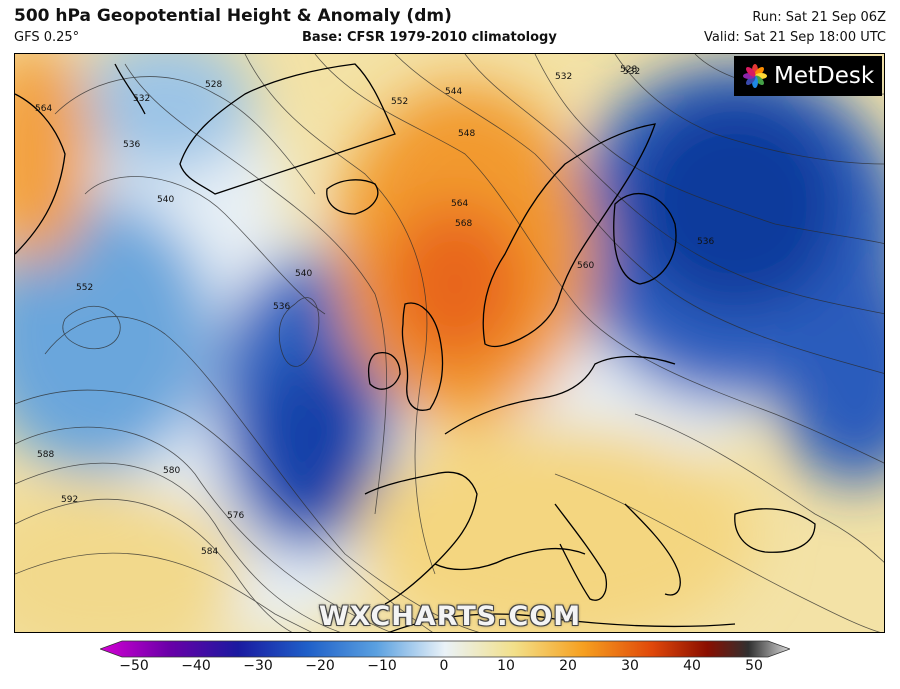  What do you see at coordinates (429, 37) in the screenshot?
I see `climatology-base-label: Base: CFSR 1979-2010 climatology` at bounding box center [429, 37].